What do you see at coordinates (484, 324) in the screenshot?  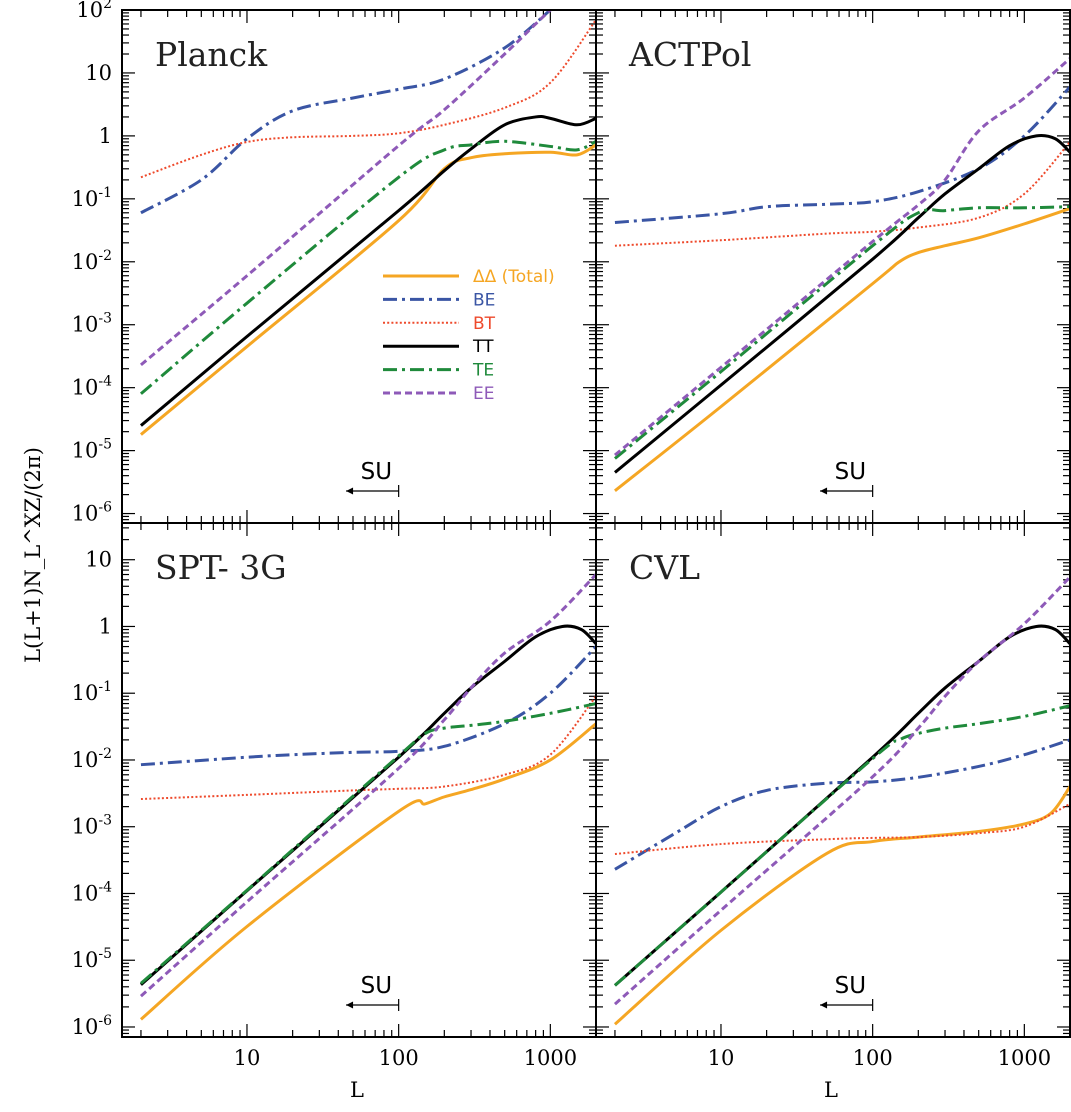 I see `legend-label: BT` at bounding box center [484, 324].